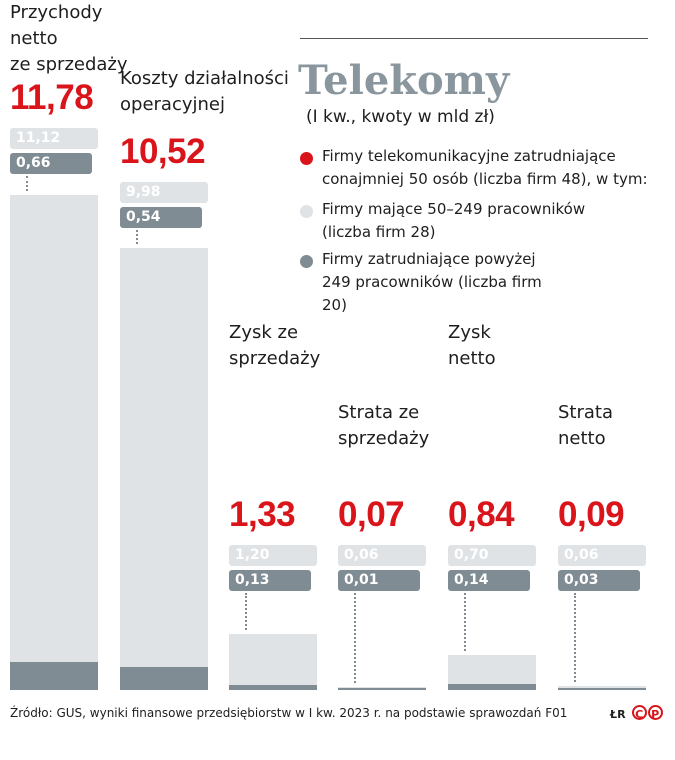 Image resolution: width=675 pixels, height=760 pixels. Describe the element at coordinates (379, 580) in the screenshot. I see `data-label-large: 0,01` at that location.